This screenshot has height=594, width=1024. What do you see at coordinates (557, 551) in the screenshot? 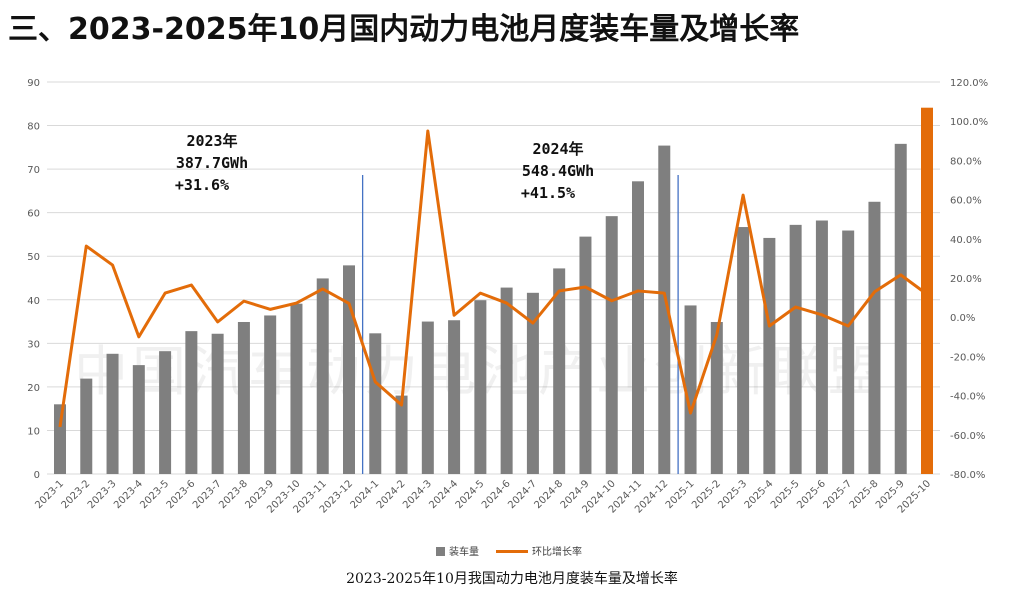
I see `legend-line-label: 环比增长率` at bounding box center [557, 551].